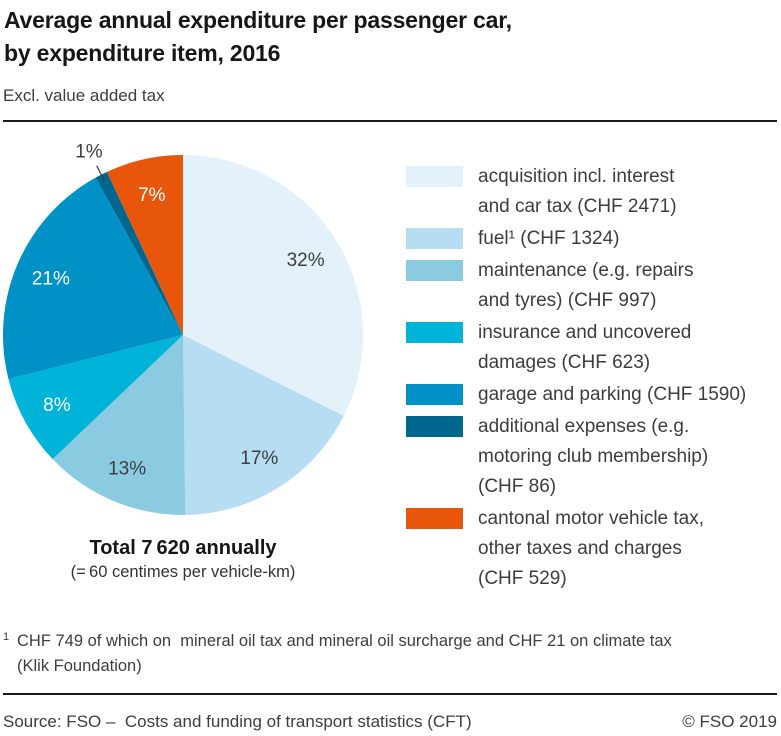  Describe the element at coordinates (306, 260) in the screenshot. I see `pie-percent-label: 32%` at that location.